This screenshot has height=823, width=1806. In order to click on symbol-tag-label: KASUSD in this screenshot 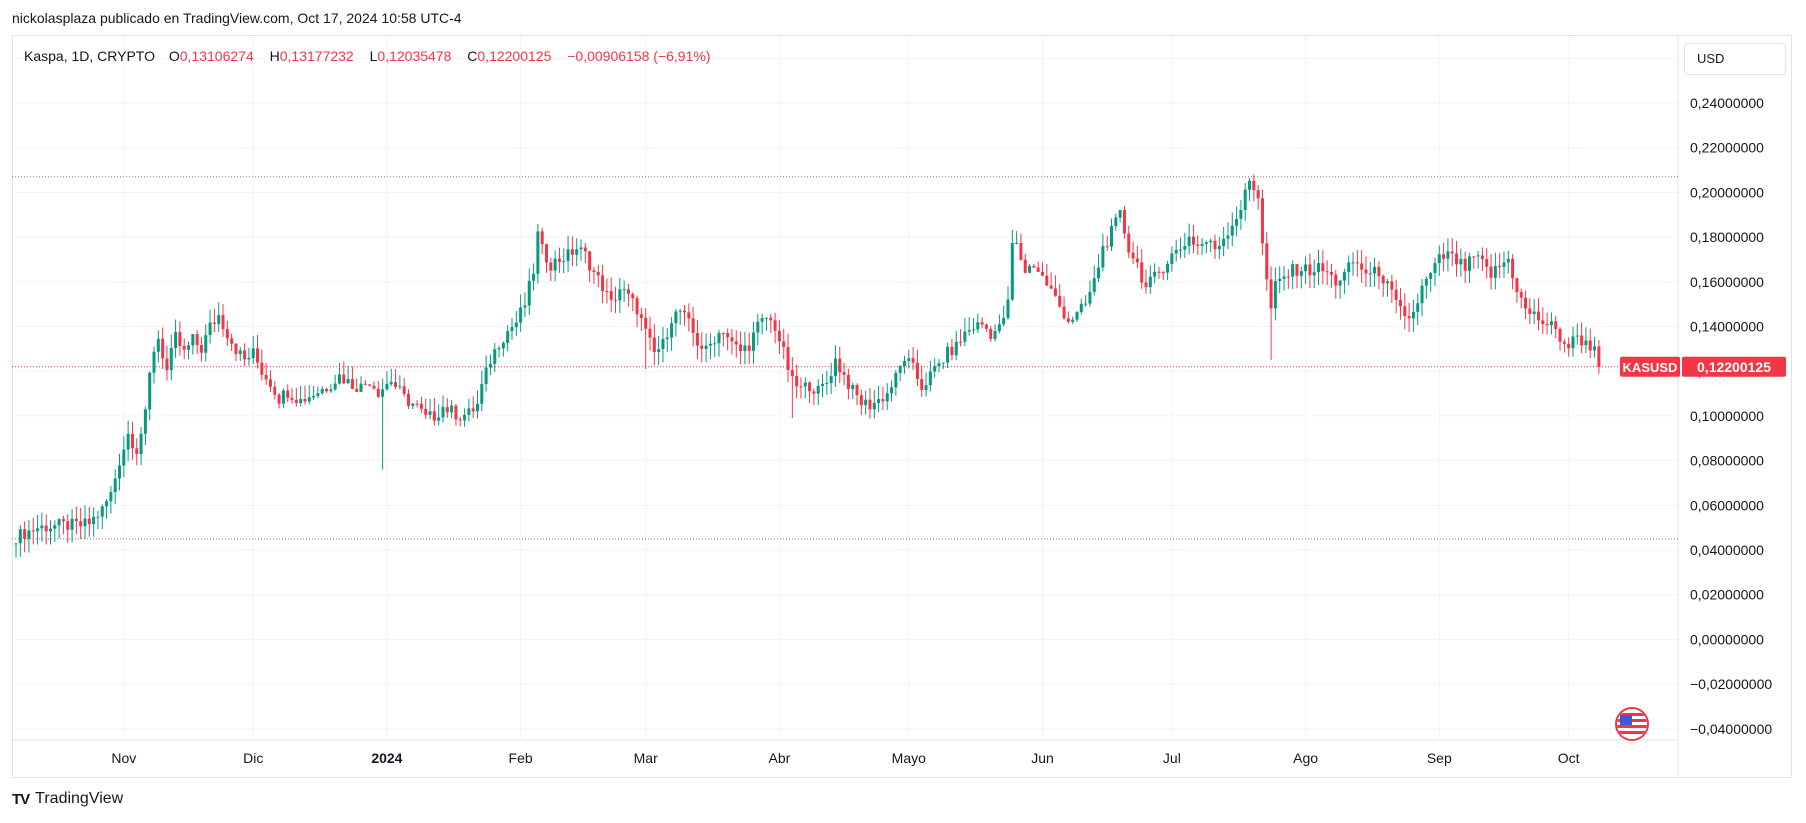, I will do `click(1650, 367)`.